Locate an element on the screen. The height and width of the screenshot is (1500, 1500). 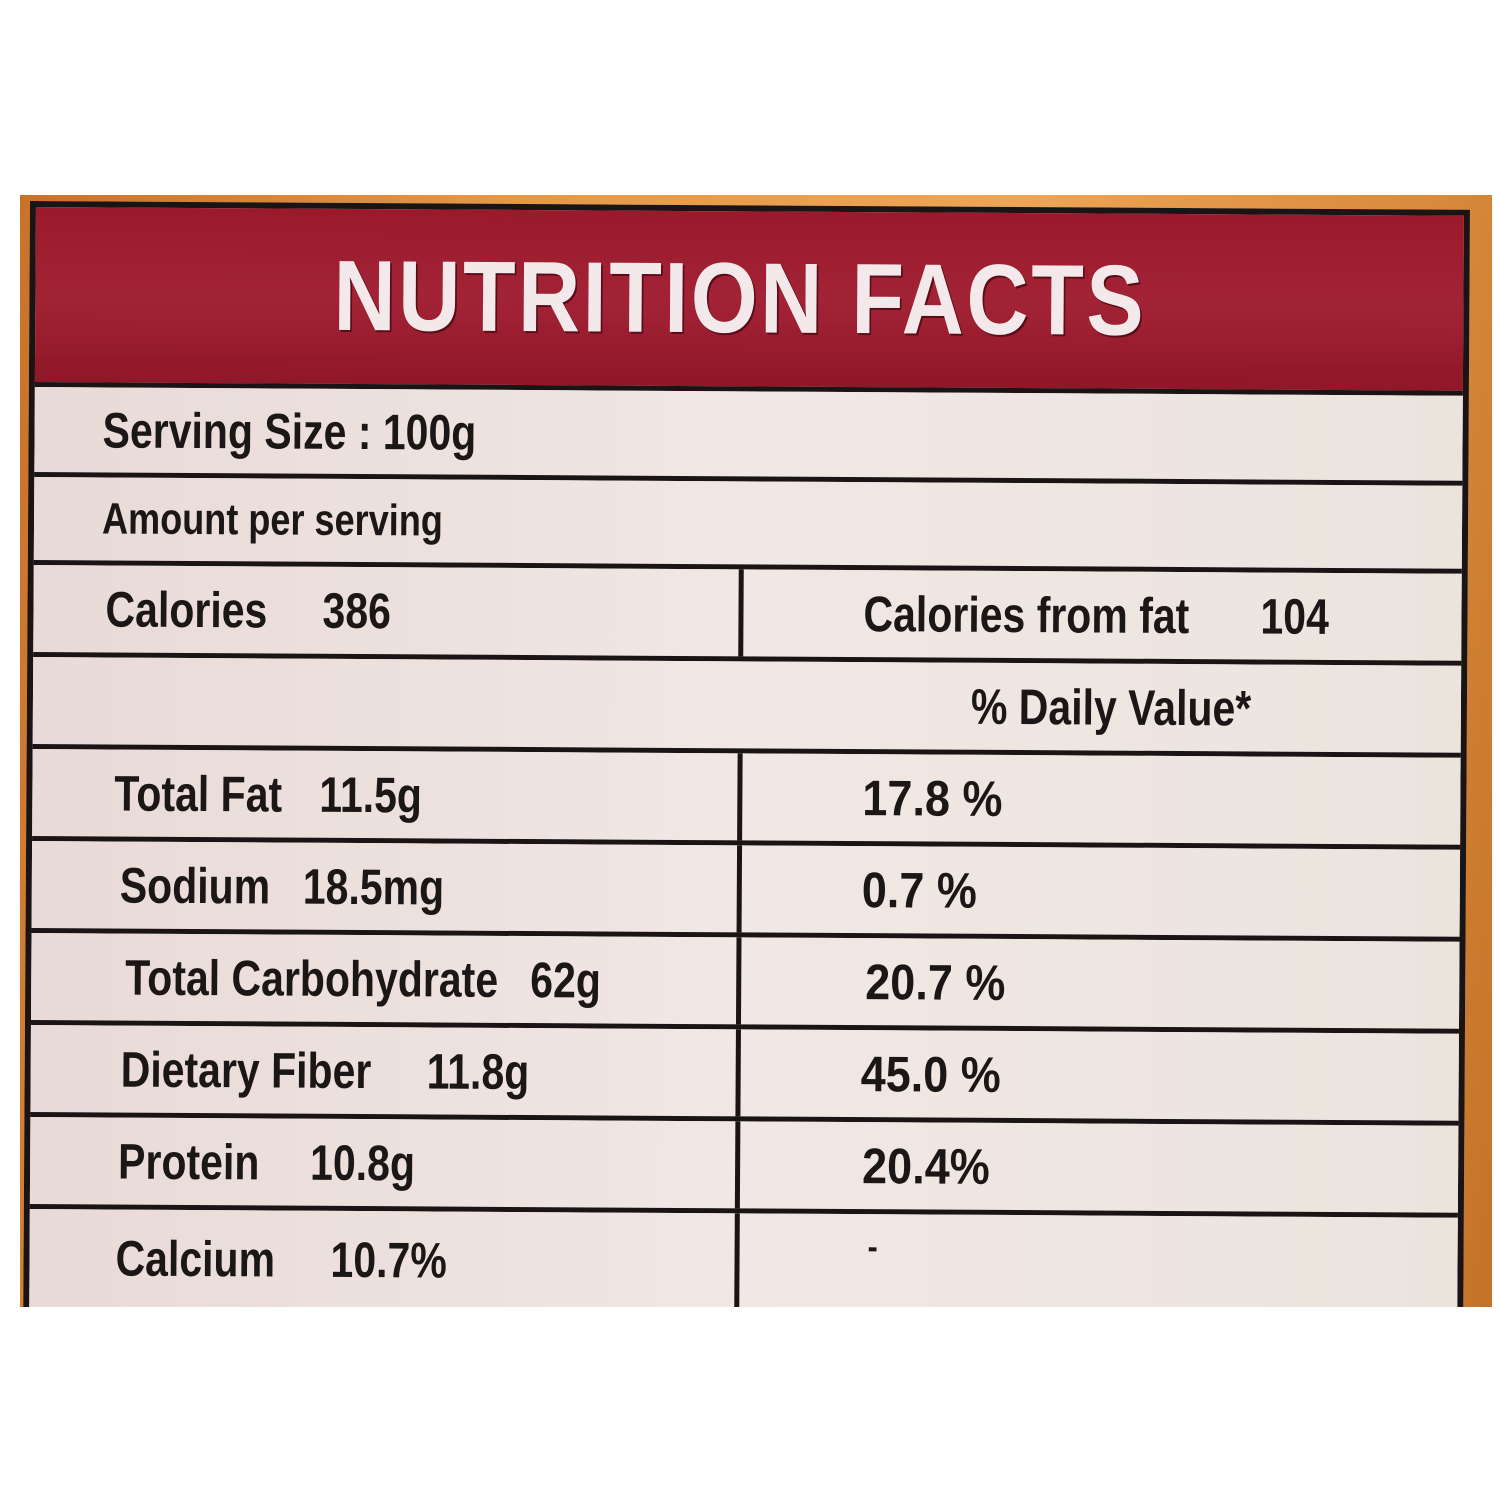
nutrient-name: Sodium is located at coordinates (195, 885).